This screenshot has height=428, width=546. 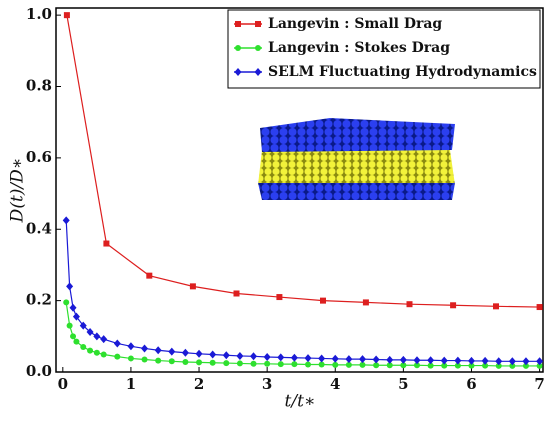 What do you see at coordinates (355, 24) in the screenshot?
I see `legend-label: Langevin : Small Drag` at bounding box center [355, 24].